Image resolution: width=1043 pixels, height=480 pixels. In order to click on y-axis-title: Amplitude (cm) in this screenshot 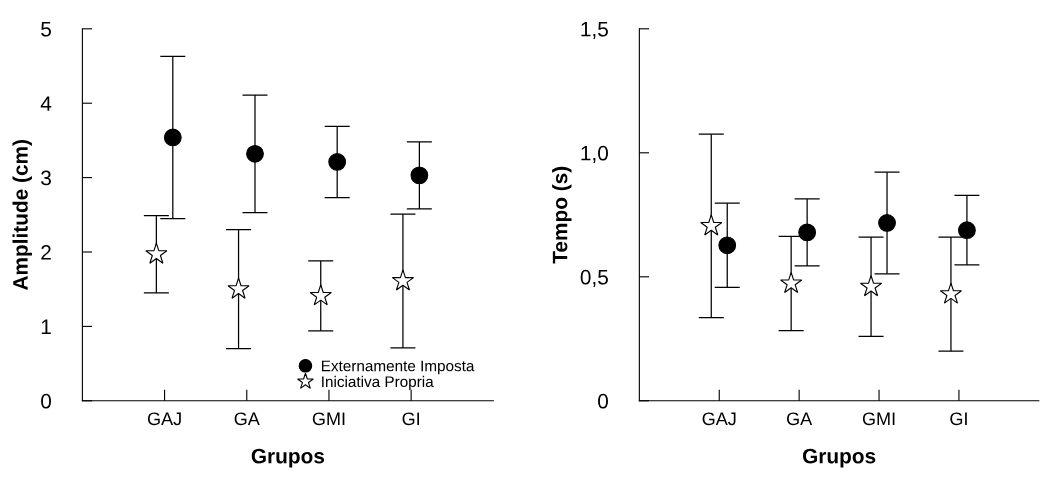, I will do `click(22, 215)`.